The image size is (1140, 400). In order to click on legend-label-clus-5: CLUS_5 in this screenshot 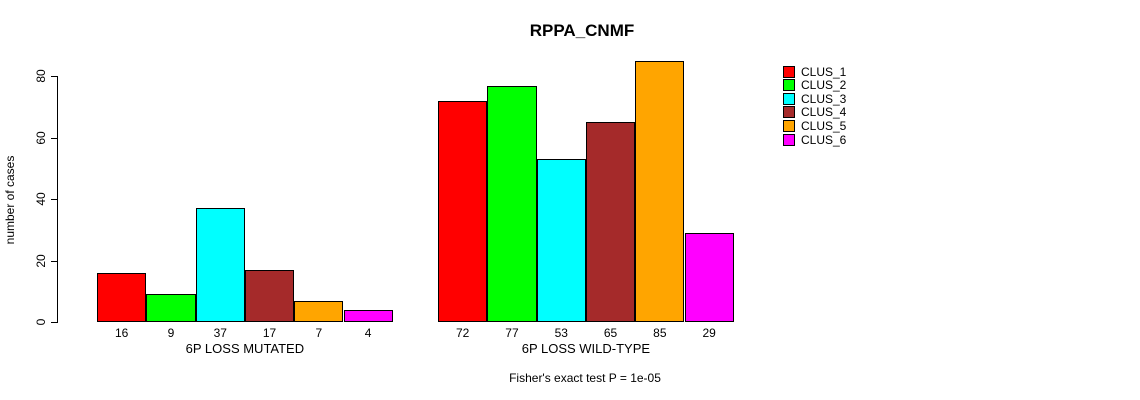, I will do `click(824, 125)`.